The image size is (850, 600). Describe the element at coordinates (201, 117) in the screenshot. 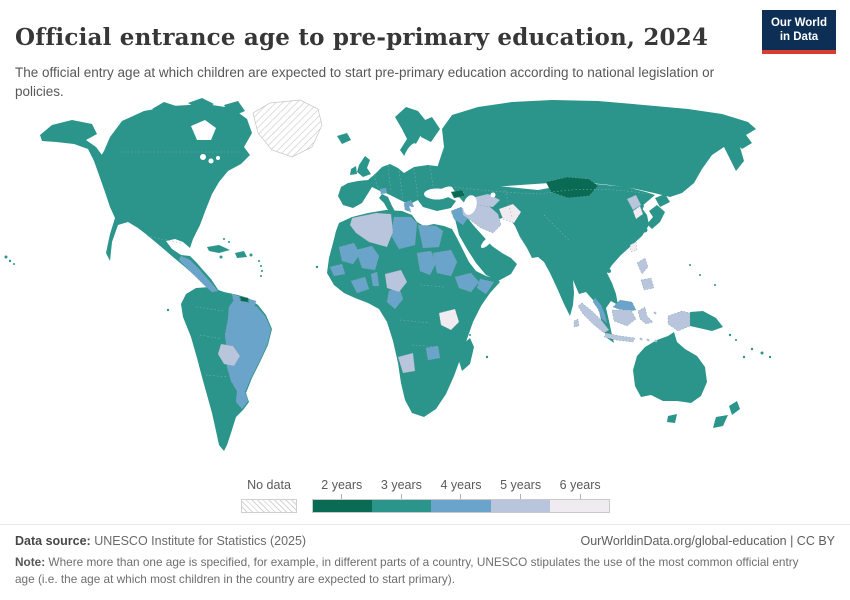

I see `landmass-arctic-islands` at that location.